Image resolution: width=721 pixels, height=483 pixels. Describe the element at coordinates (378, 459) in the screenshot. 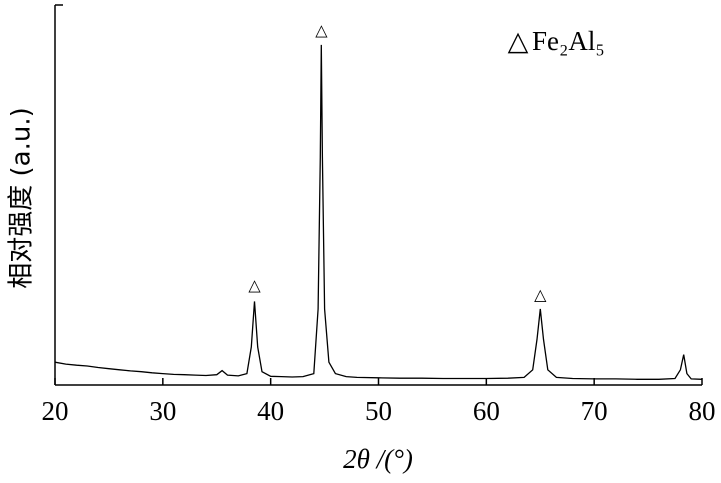

I see `x-axis-label: 2θ /(°)` at that location.